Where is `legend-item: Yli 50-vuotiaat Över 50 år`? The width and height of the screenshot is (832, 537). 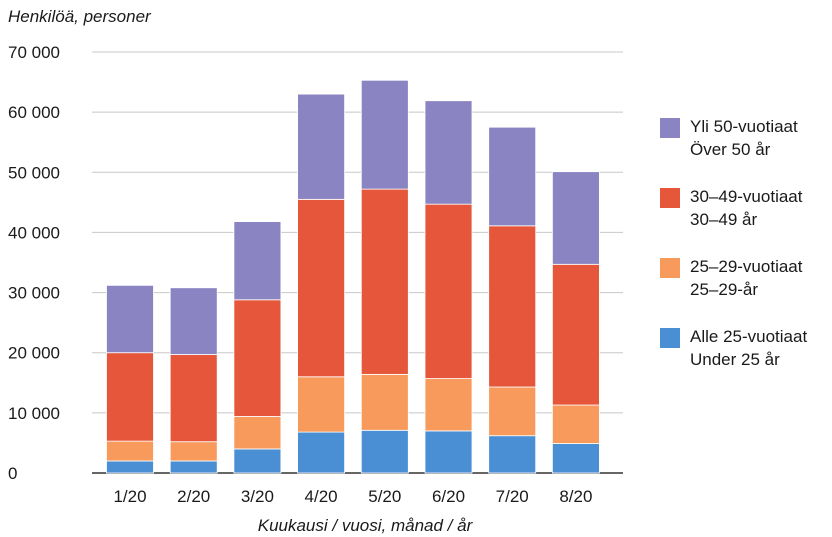
legend-item: Yli 50-vuotiaat Över 50 år is located at coordinates (745, 150).